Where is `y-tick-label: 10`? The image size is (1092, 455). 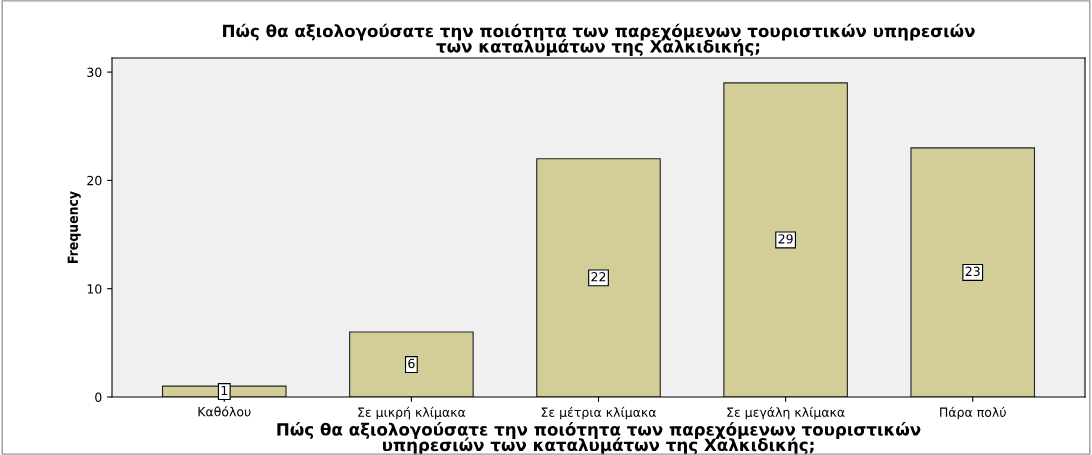
y-tick-label: 10 is located at coordinates (94, 289).